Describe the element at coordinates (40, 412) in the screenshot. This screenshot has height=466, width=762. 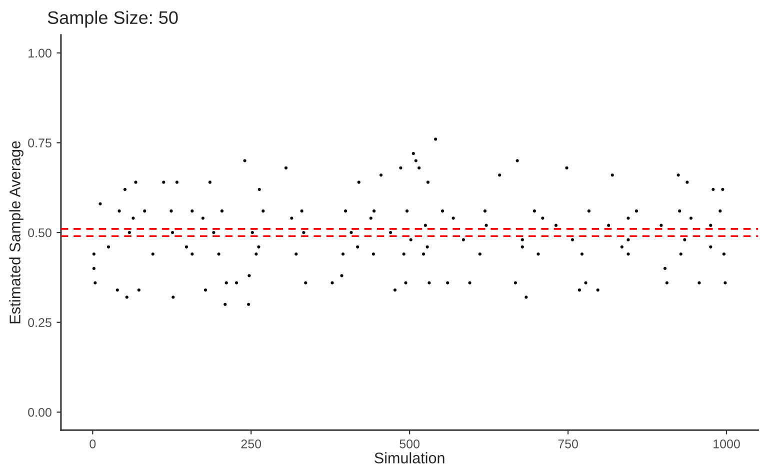
I see `y-tick-label: 0.00` at that location.